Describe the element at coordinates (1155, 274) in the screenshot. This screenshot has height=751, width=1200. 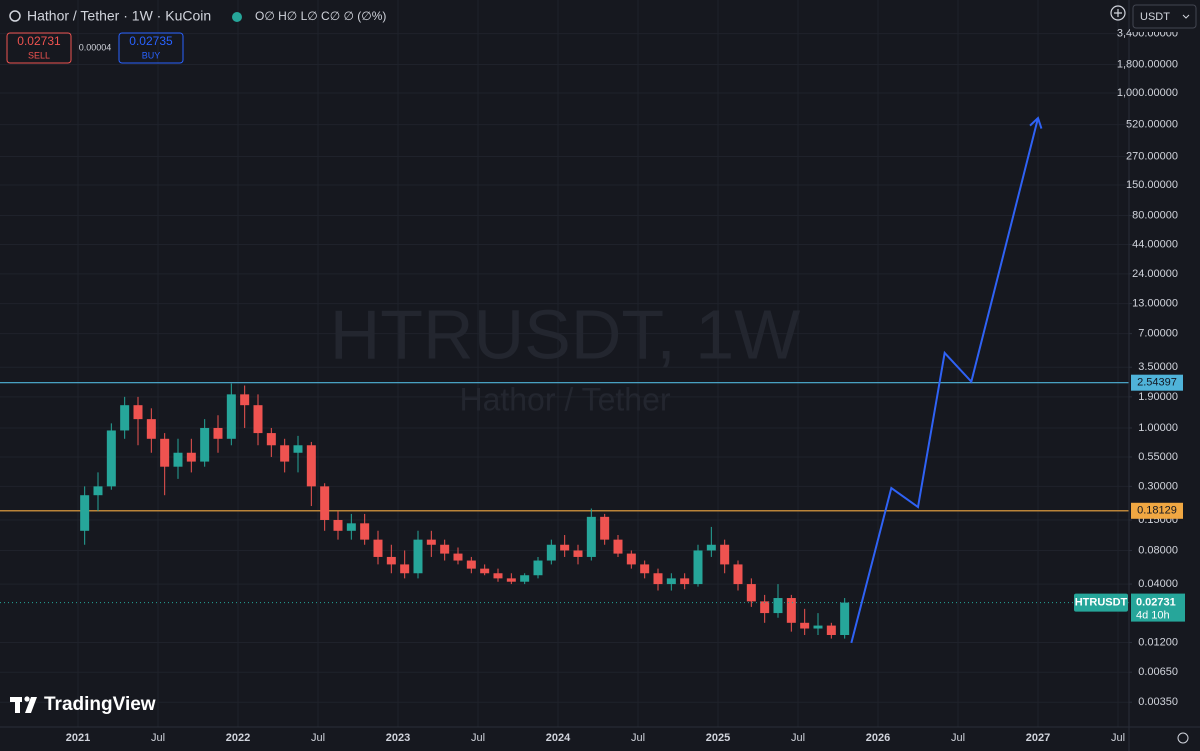
I see `y-tick-label: 24.00000` at that location.